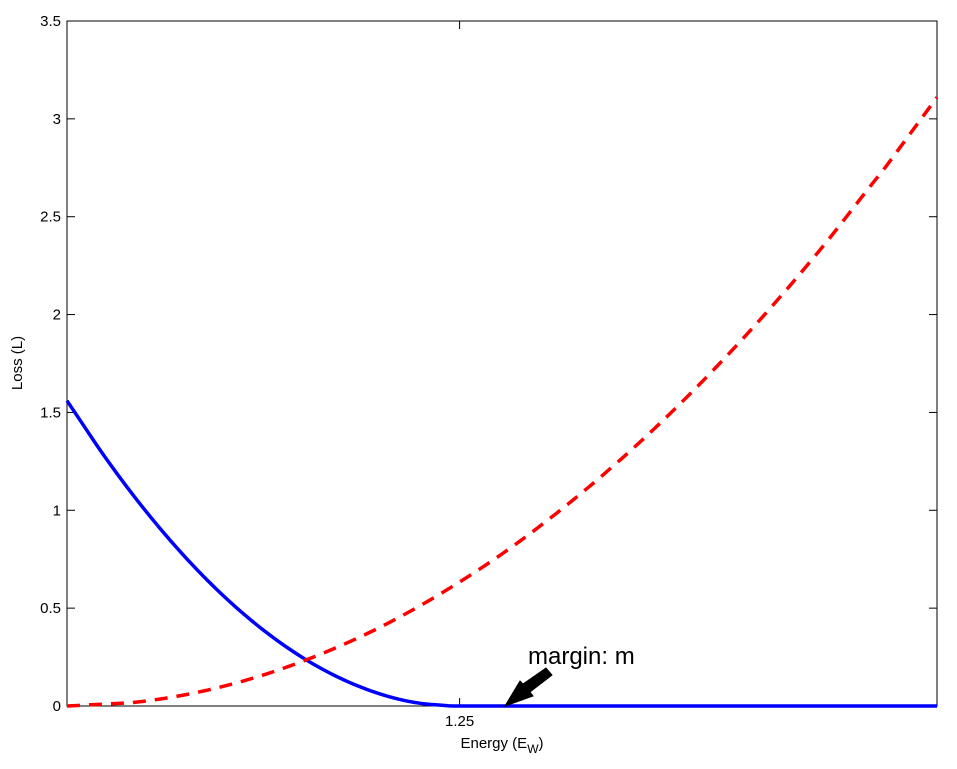  Describe the element at coordinates (459, 721) in the screenshot. I see `x-tick-label: 1.25` at that location.